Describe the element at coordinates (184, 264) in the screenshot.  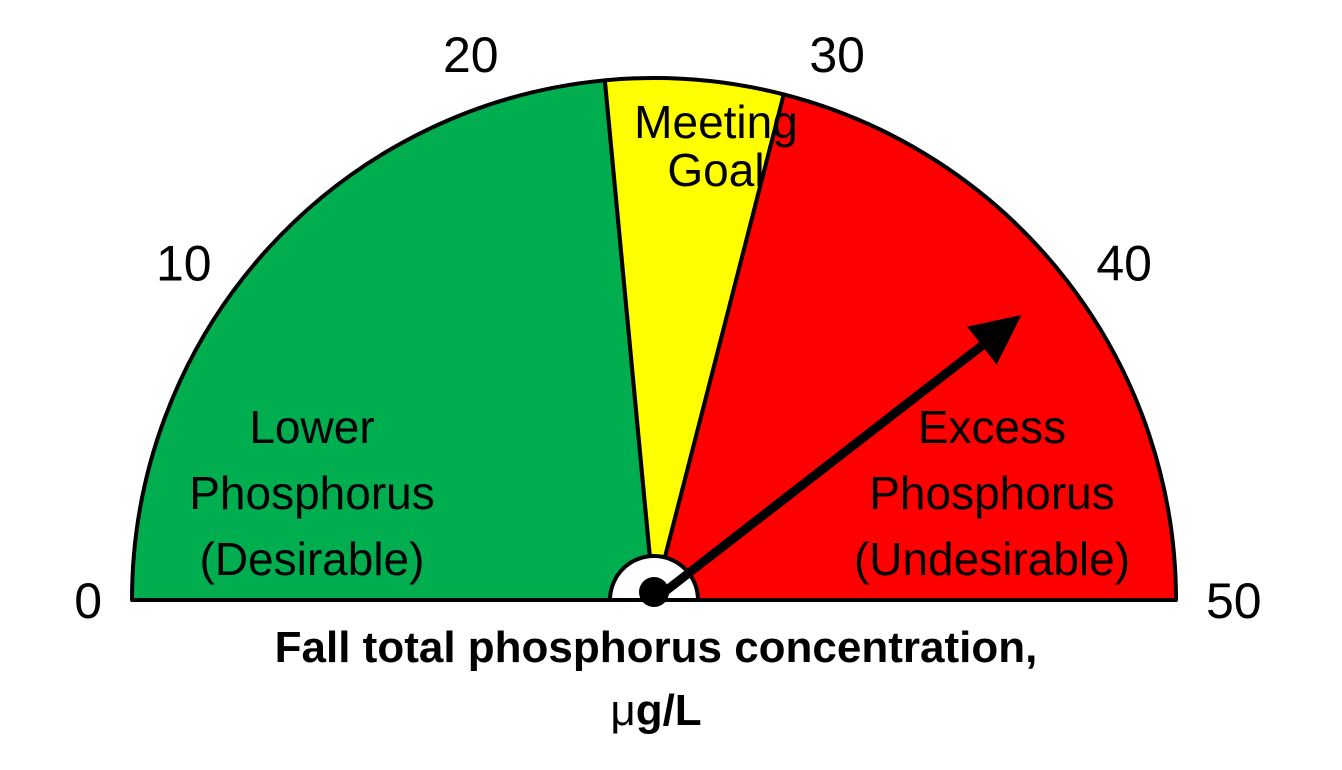
I see `tick-label-1: 10` at that location.